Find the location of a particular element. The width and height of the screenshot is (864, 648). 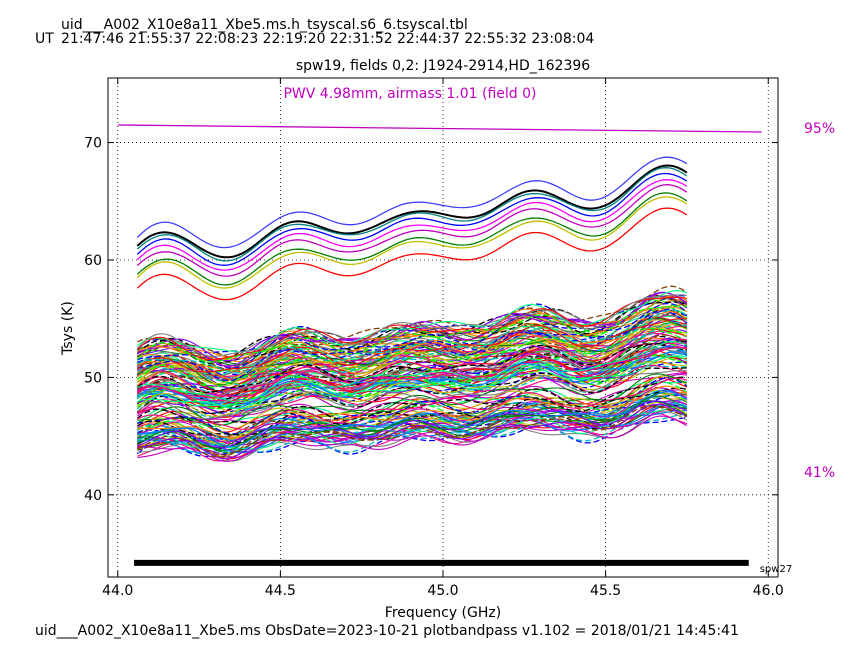

atm-transmission is located at coordinates (439, 128).